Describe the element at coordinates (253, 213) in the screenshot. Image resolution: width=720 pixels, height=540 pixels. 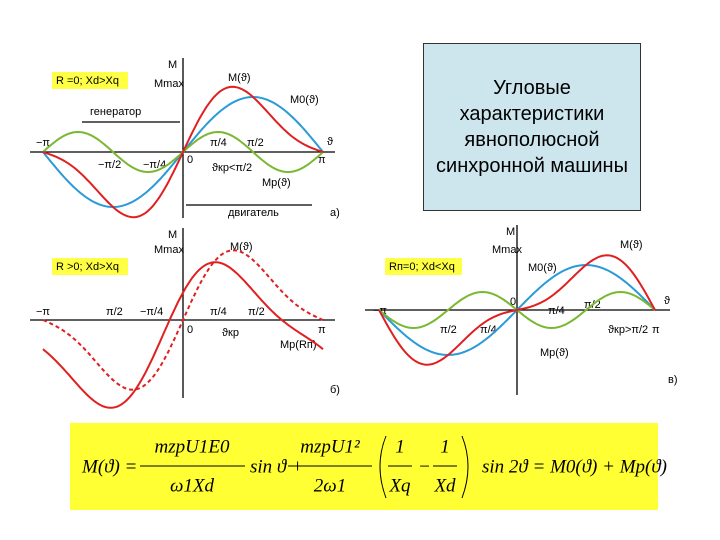
I see `label: двигатель` at that location.